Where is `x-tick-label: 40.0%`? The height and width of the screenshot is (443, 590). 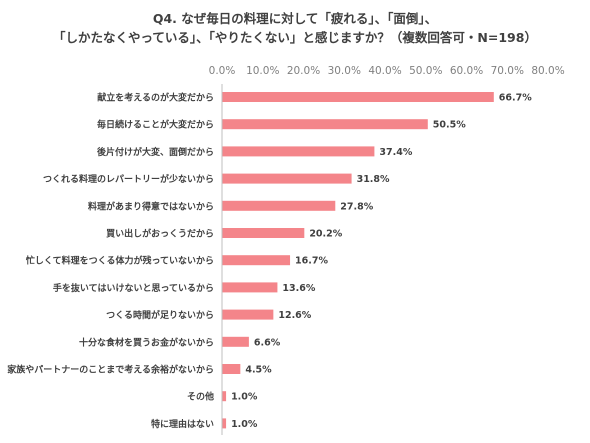 x-tick-label: 40.0% is located at coordinates (384, 71).